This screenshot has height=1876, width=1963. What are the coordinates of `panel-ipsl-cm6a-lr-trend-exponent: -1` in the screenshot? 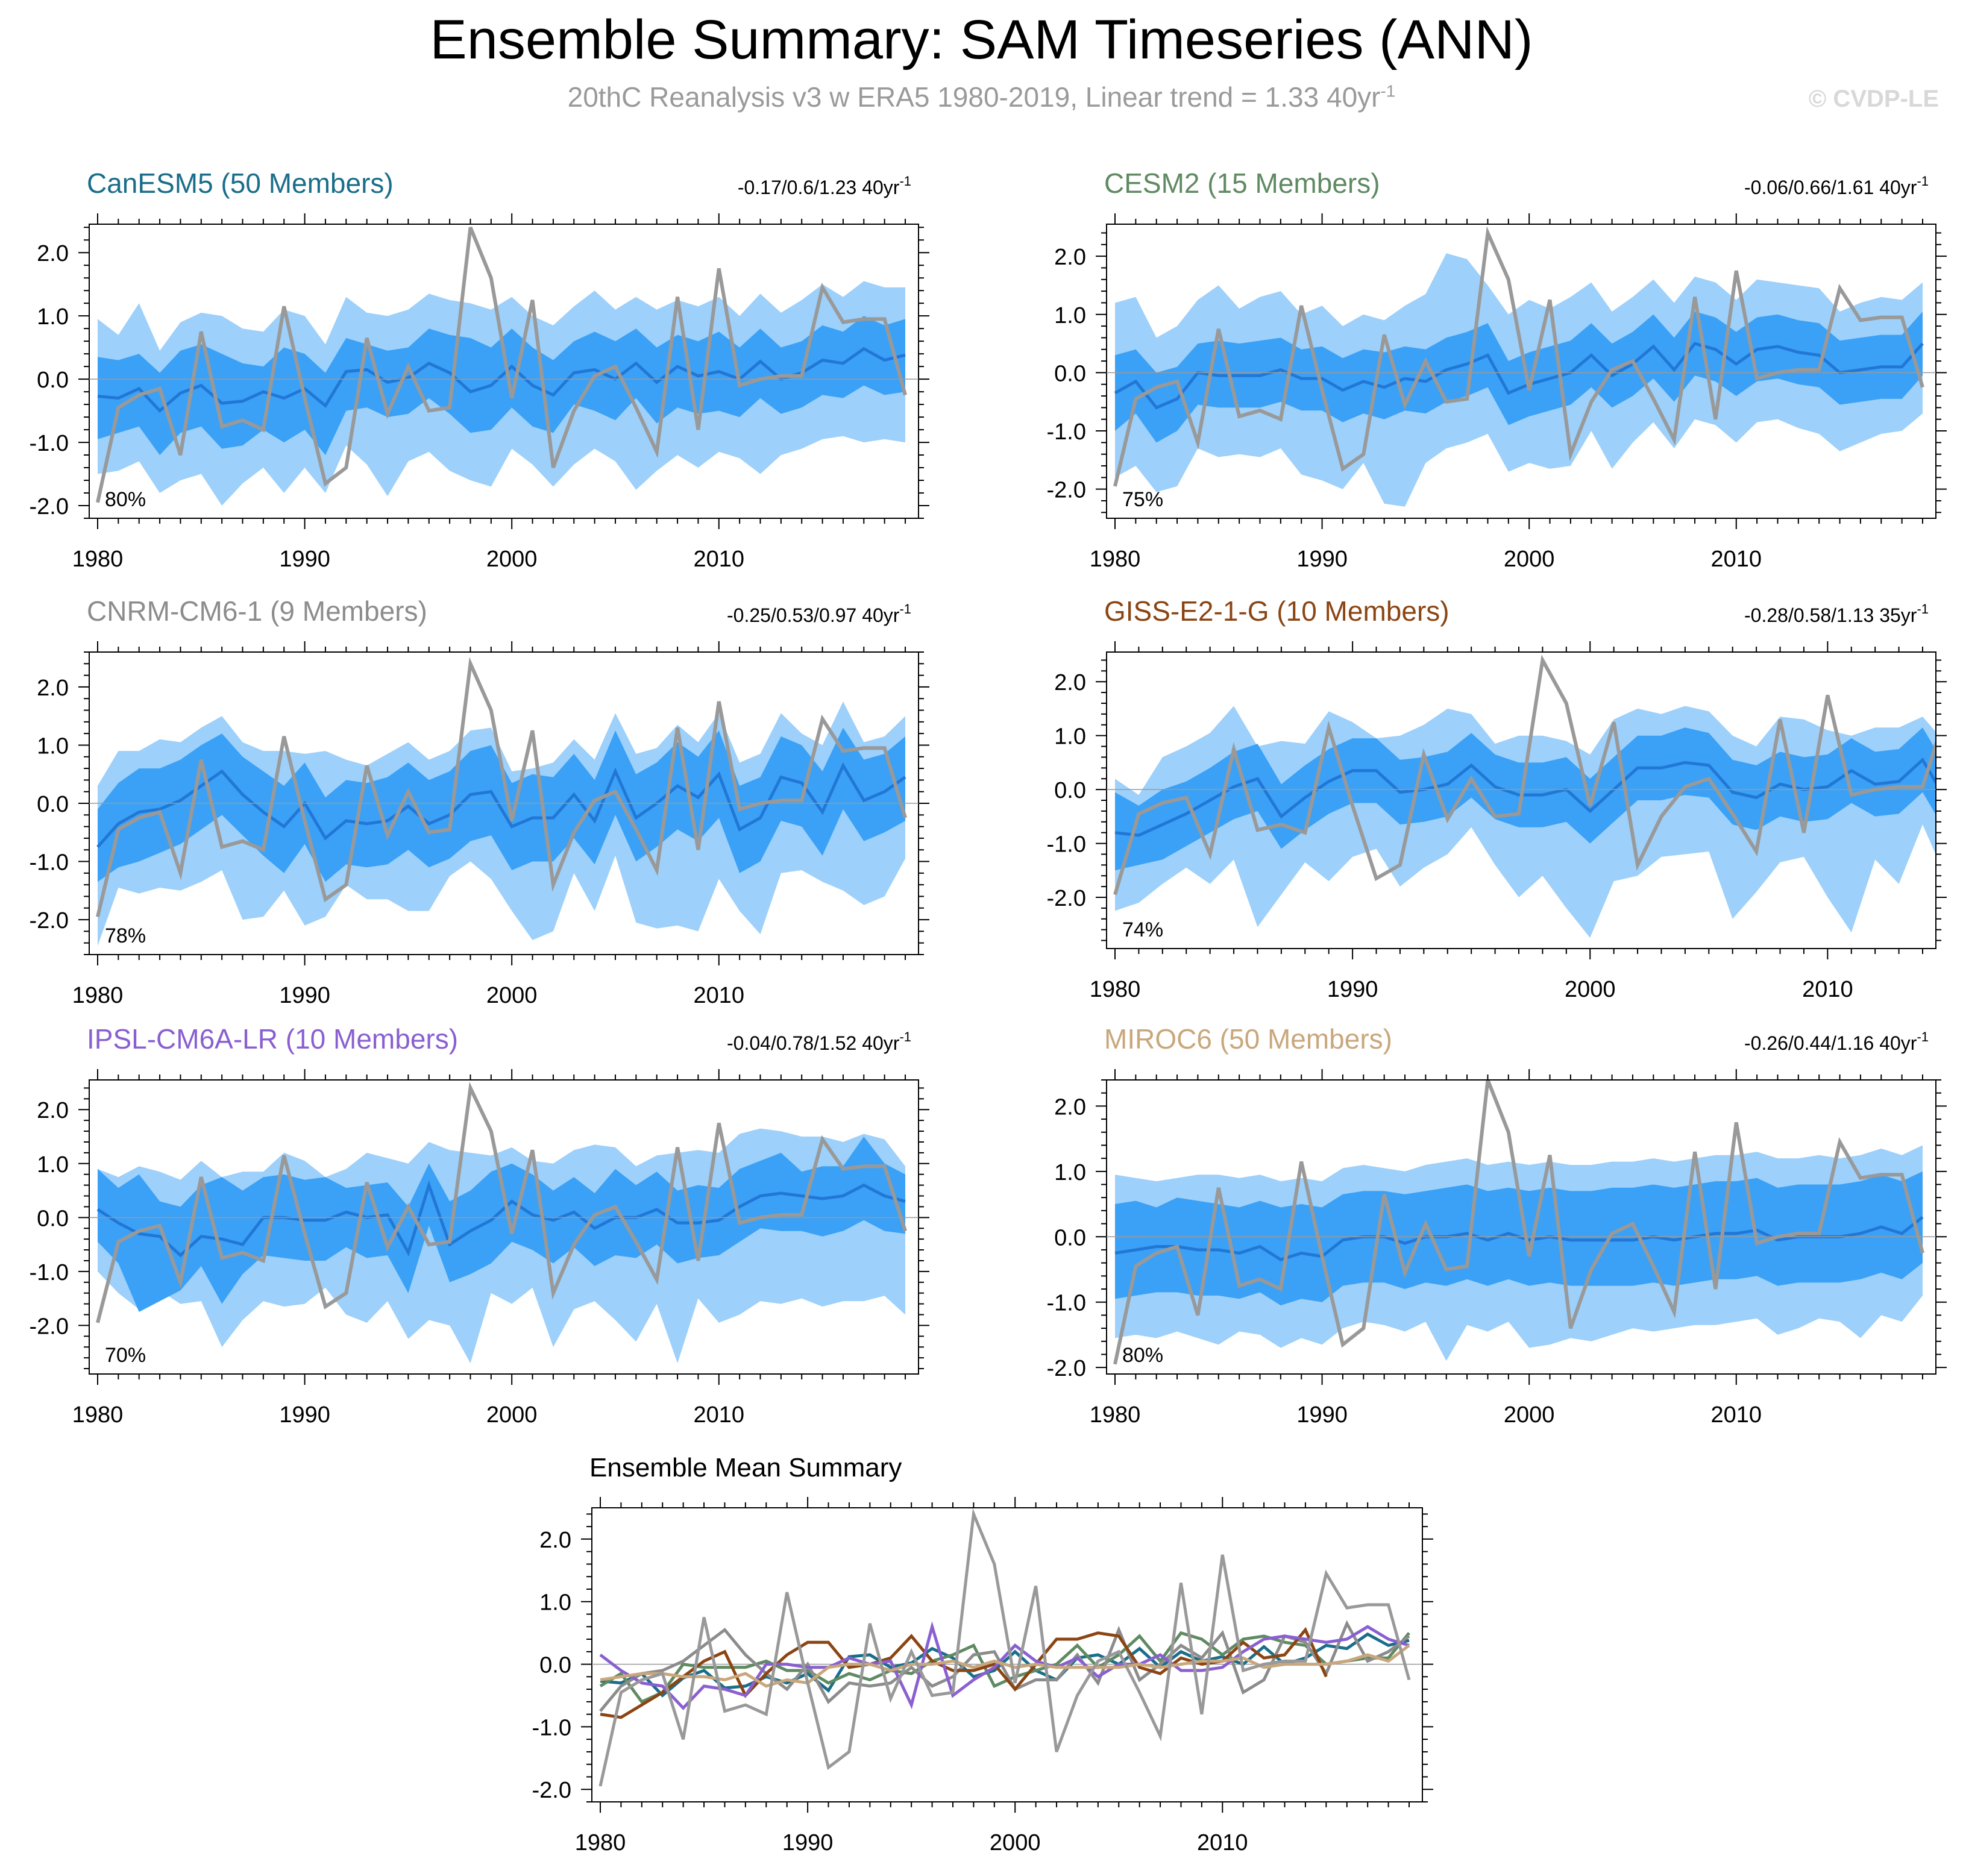 It's located at (905, 1036).